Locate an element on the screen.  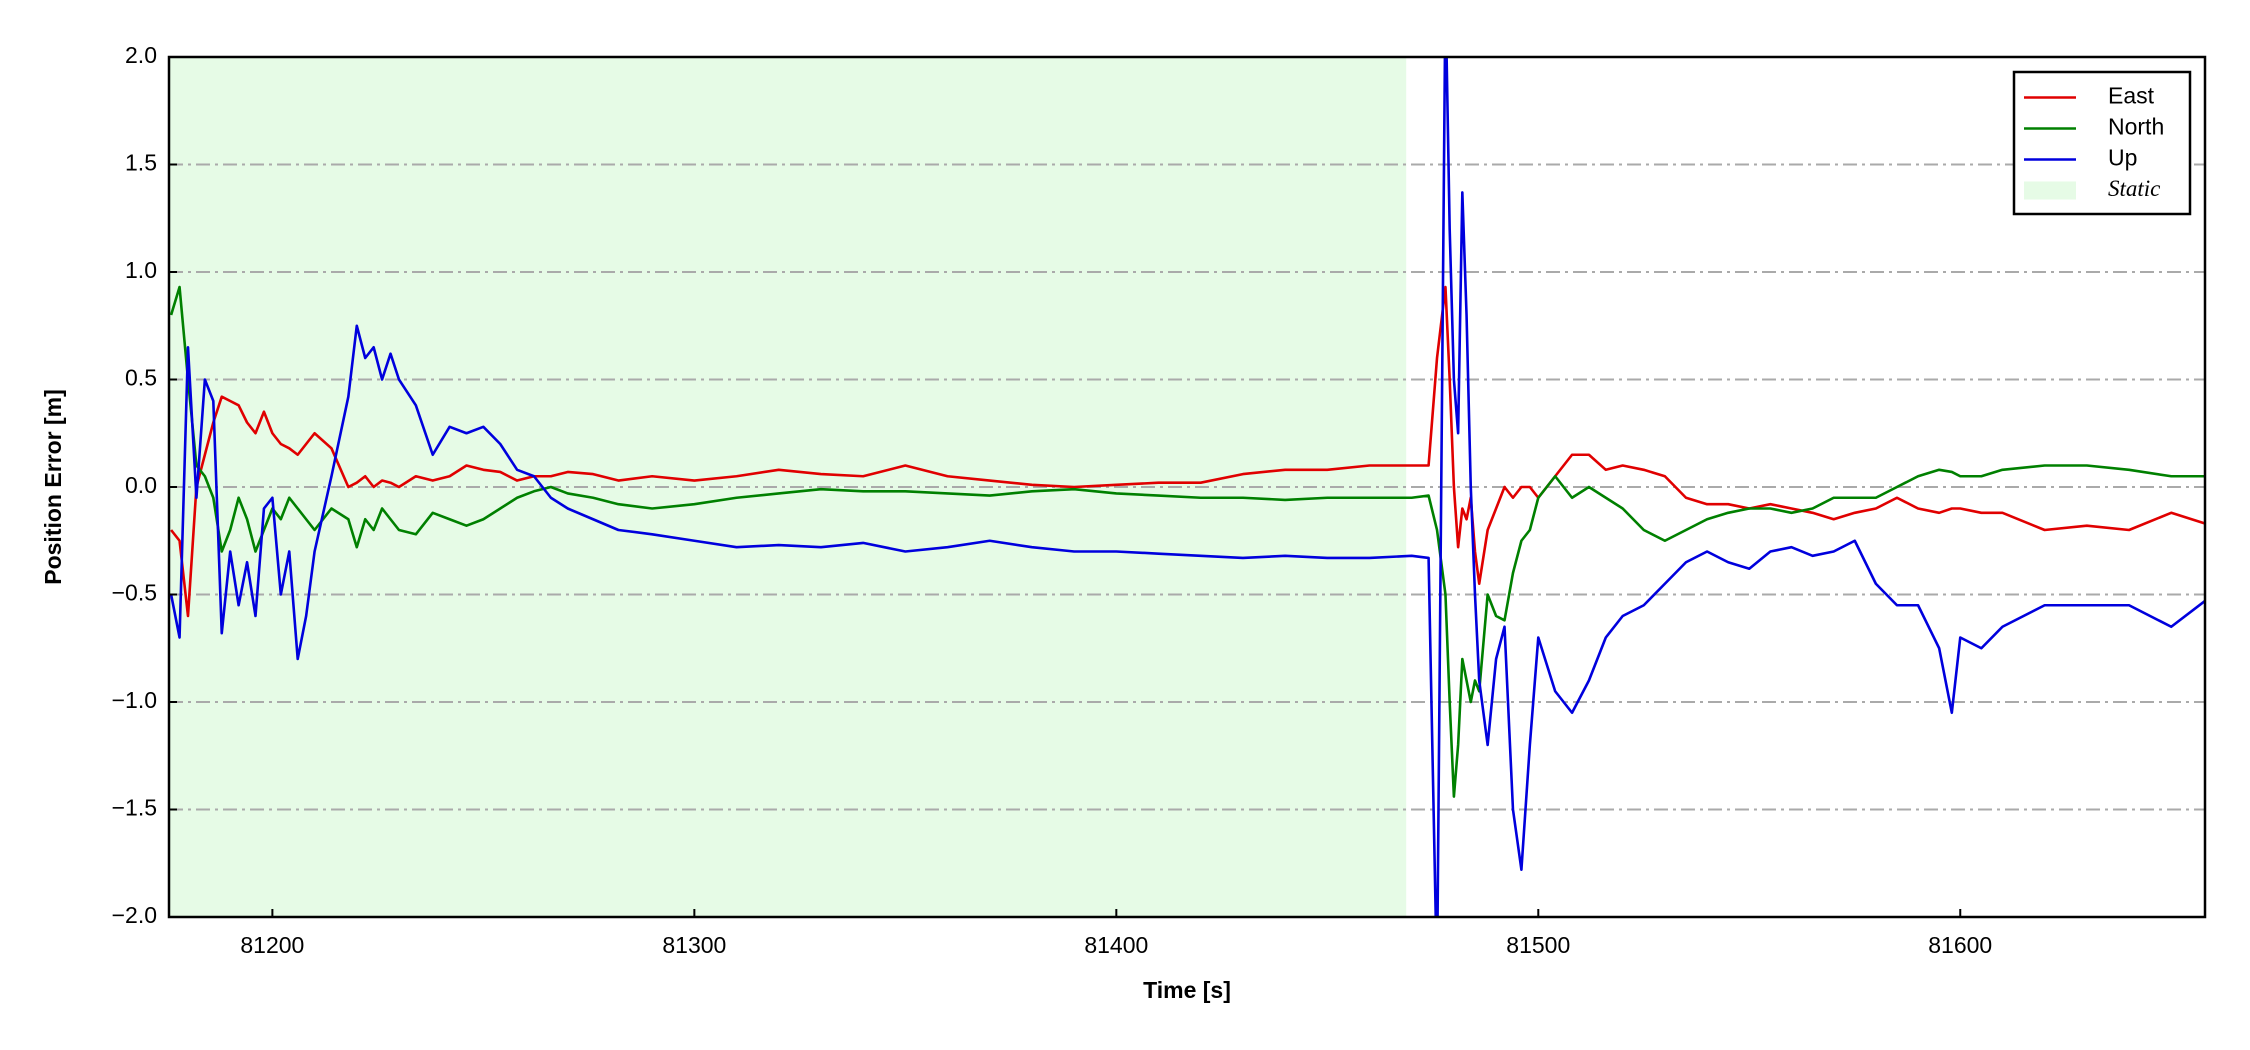
y-tick-label: 0.5 is located at coordinates (141, 378).